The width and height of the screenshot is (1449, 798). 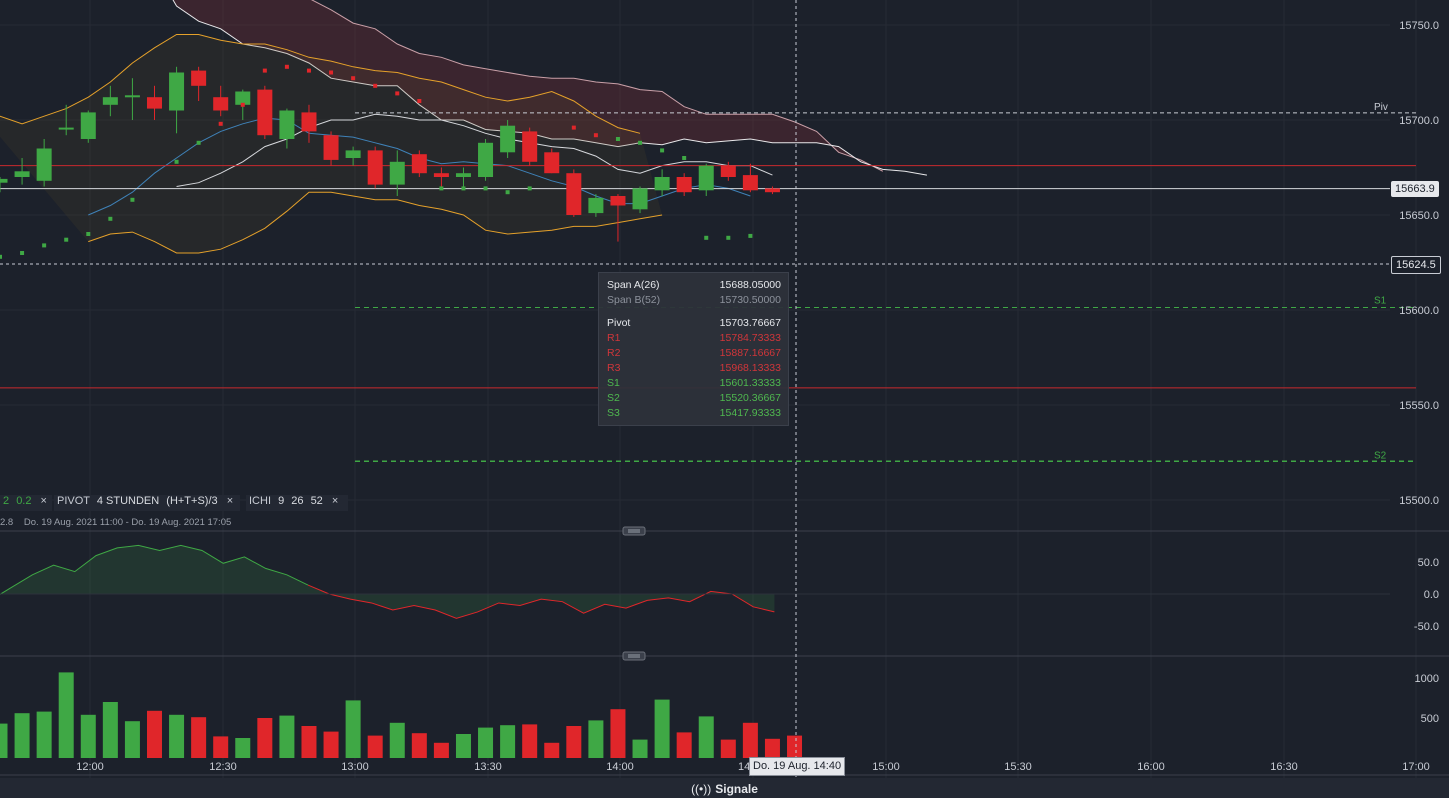 What do you see at coordinates (1419, 501) in the screenshot?
I see `price-axis-label: 15500.0` at bounding box center [1419, 501].